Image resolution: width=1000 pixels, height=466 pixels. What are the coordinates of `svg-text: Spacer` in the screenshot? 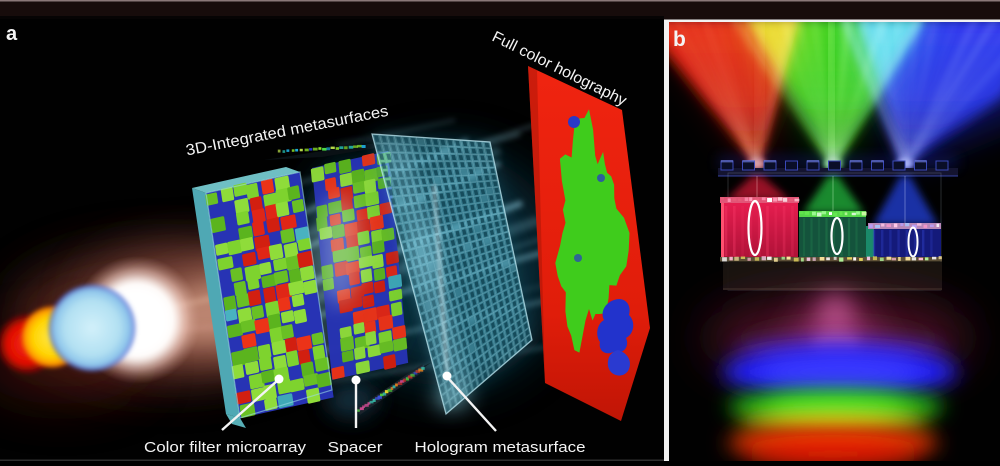 It's located at (355, 447).